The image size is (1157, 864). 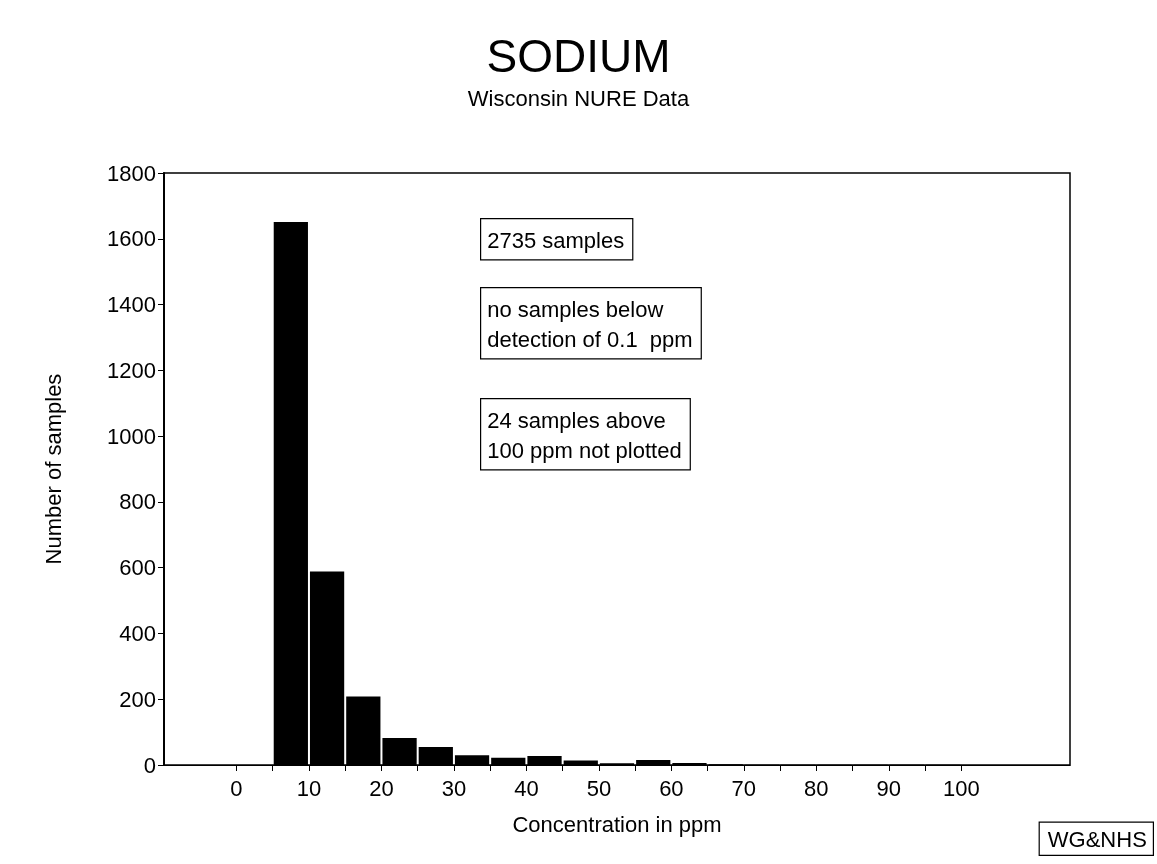 I want to click on x-tick-label: 90, so click(x=889, y=788).